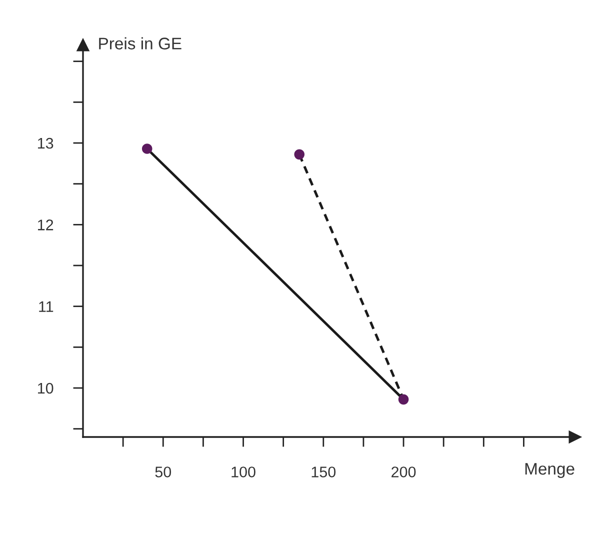 The width and height of the screenshot is (594, 534). I want to click on x-tick-label: 150, so click(324, 472).